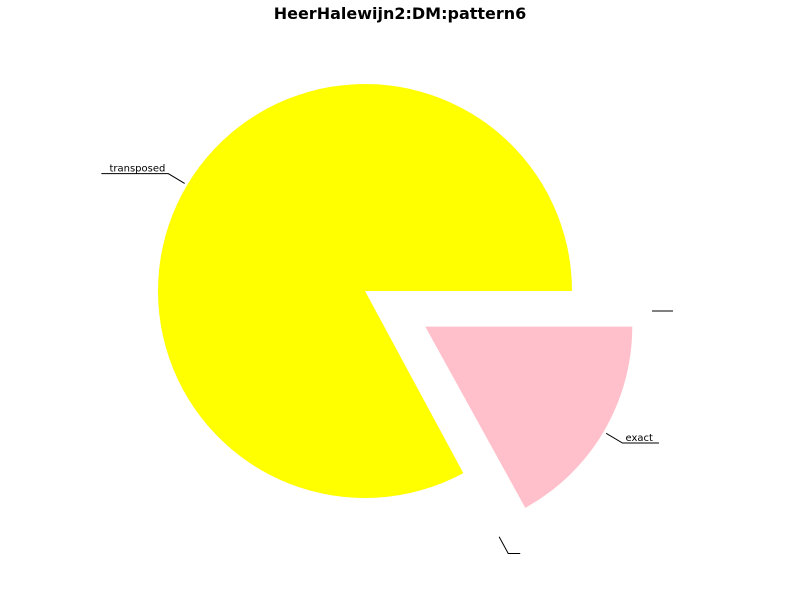 This screenshot has width=800, height=600. What do you see at coordinates (639, 438) in the screenshot?
I see `slice-label-exact: exact` at bounding box center [639, 438].